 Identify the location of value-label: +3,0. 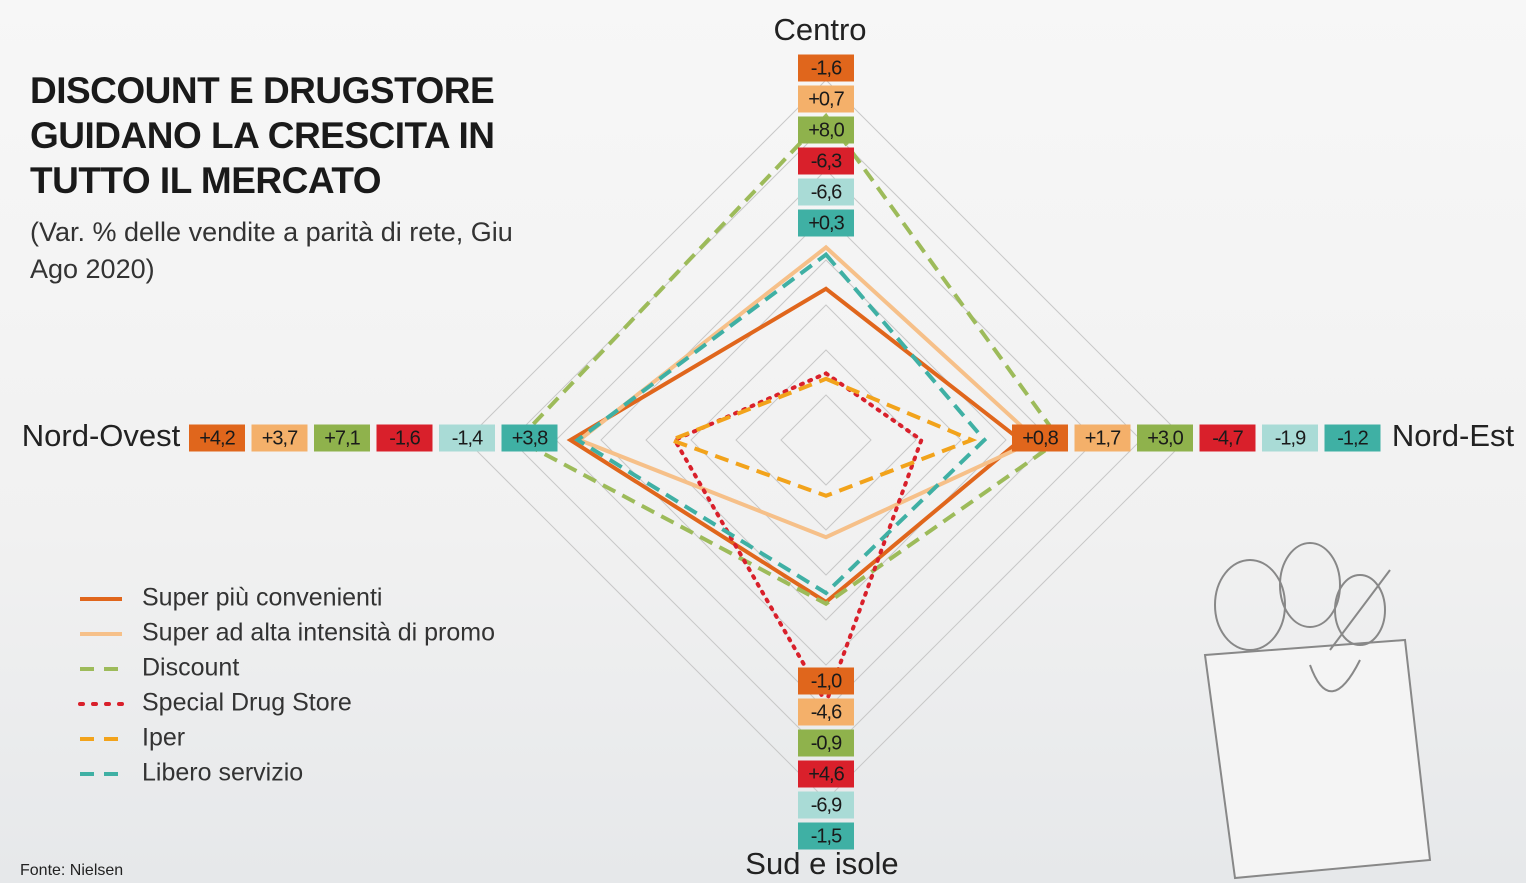
(1165, 438).